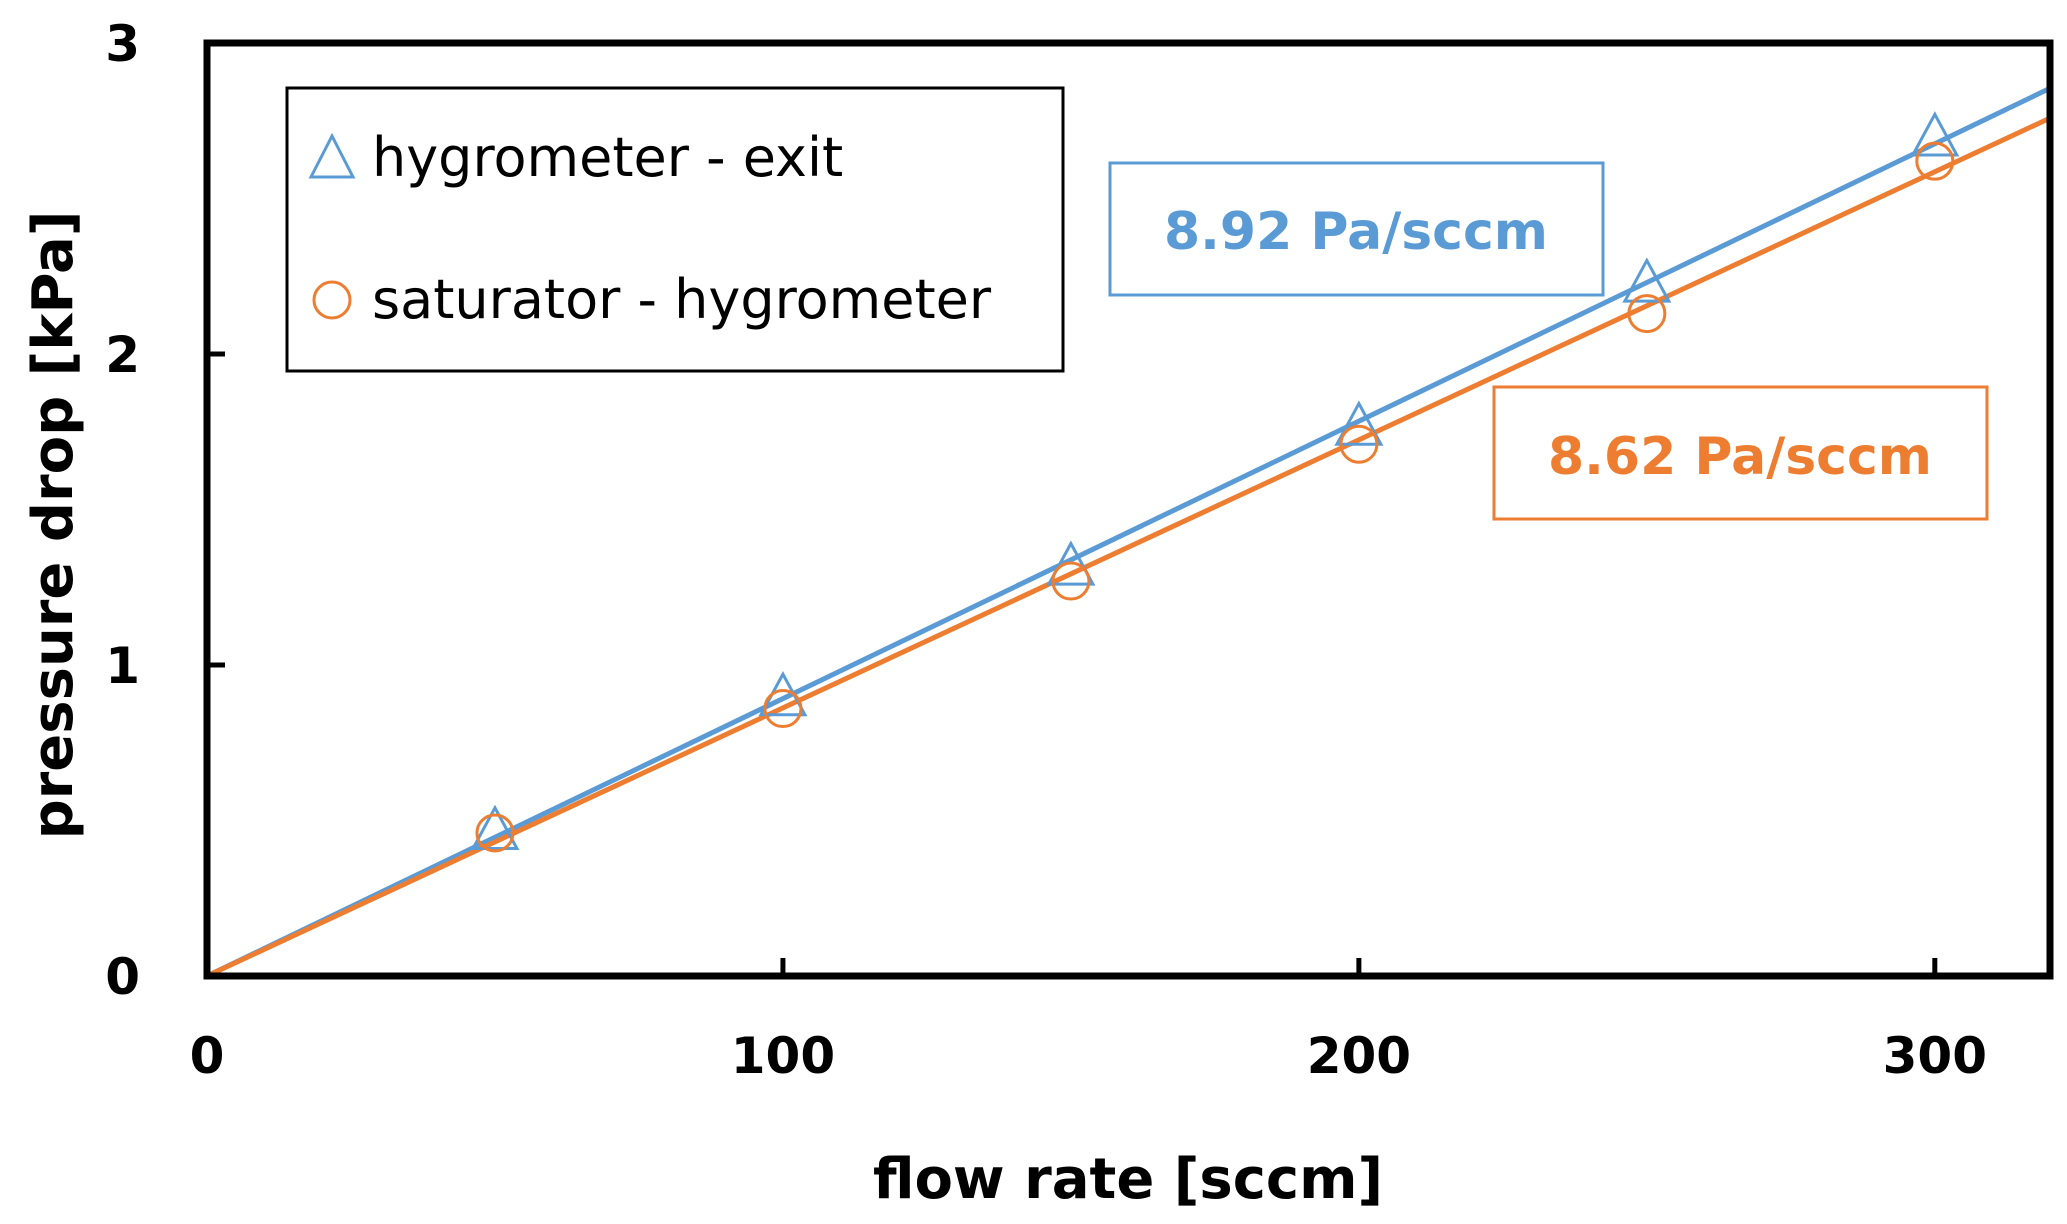 Image resolution: width=2067 pixels, height=1224 pixels. I want to click on legend-circle-icon, so click(332, 300).